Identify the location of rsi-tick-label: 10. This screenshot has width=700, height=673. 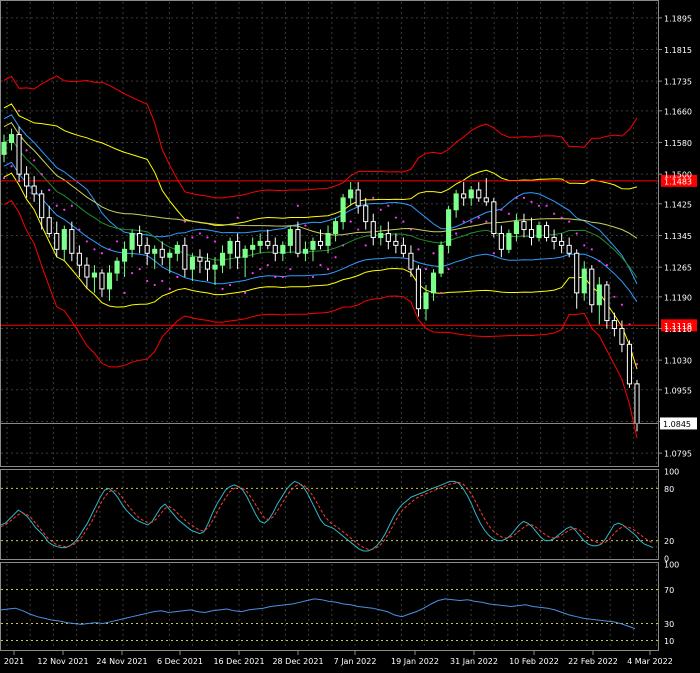
(669, 641).